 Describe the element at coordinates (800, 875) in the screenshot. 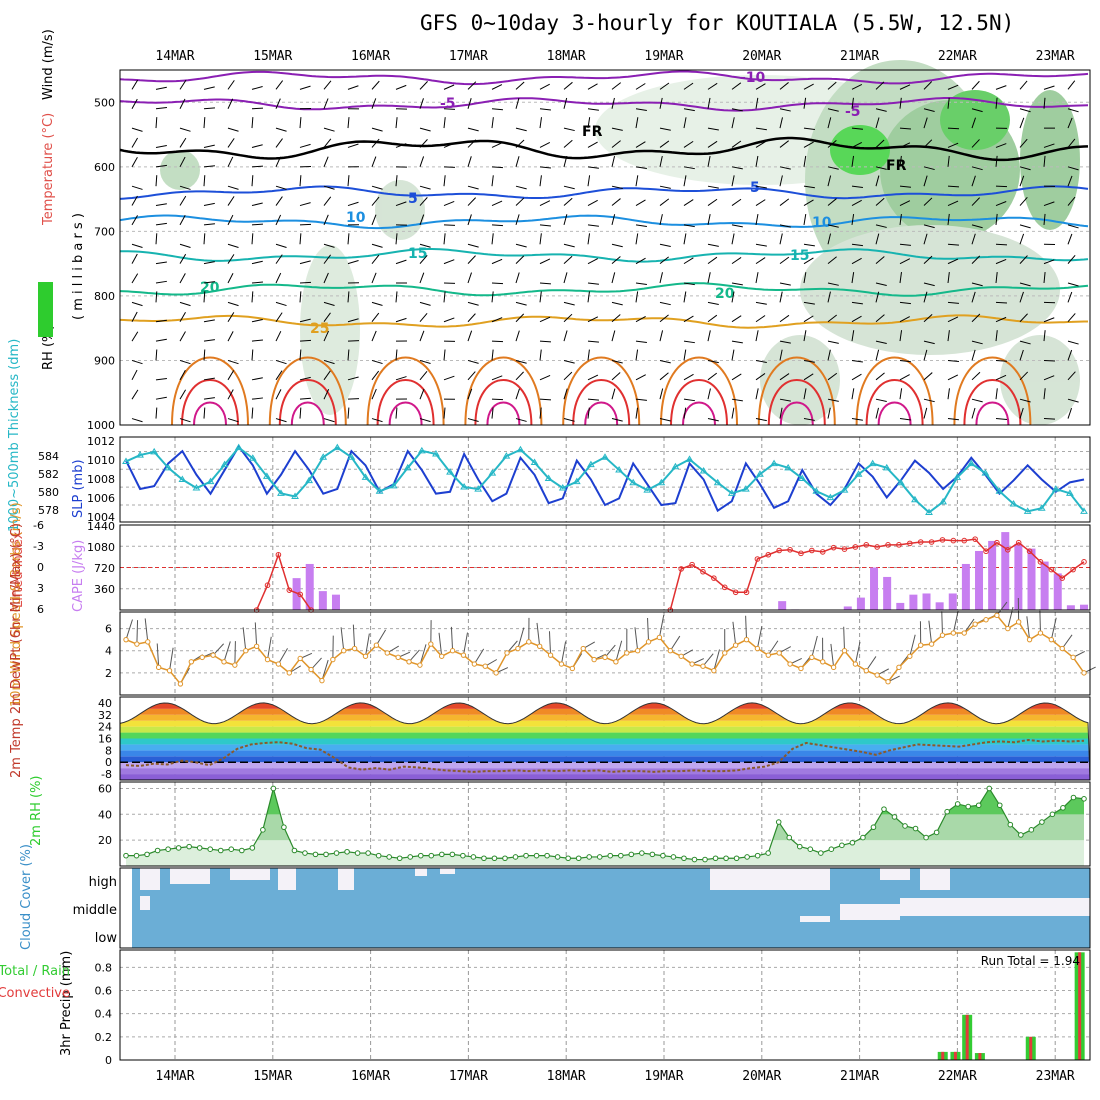

I see `cloud-gap` at that location.